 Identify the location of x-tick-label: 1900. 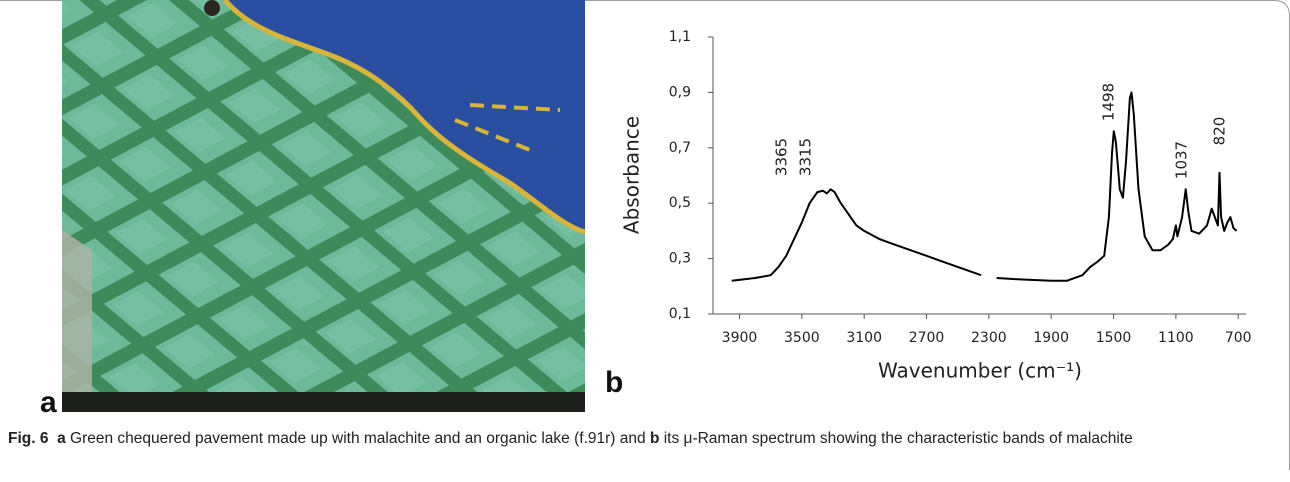
(1051, 338).